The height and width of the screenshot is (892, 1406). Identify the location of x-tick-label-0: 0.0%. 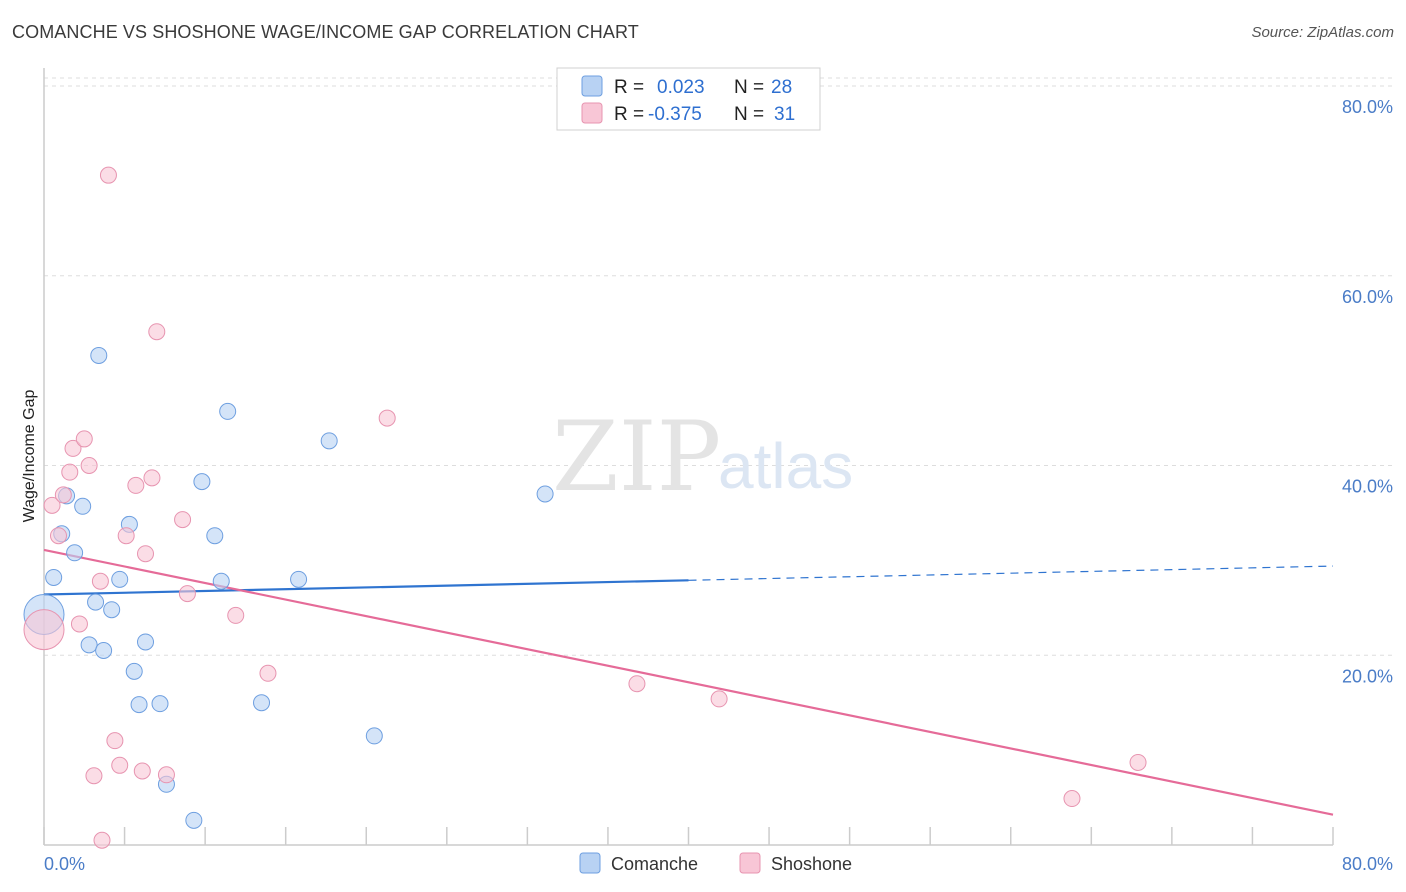
(64, 864).